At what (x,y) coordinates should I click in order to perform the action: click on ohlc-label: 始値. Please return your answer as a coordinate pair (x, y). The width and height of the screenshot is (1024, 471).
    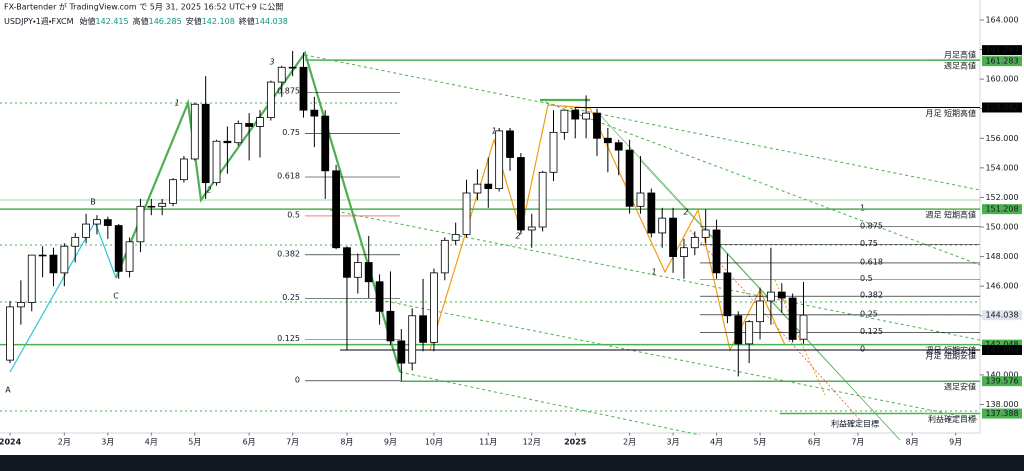
    Looking at the image, I should click on (88, 21).